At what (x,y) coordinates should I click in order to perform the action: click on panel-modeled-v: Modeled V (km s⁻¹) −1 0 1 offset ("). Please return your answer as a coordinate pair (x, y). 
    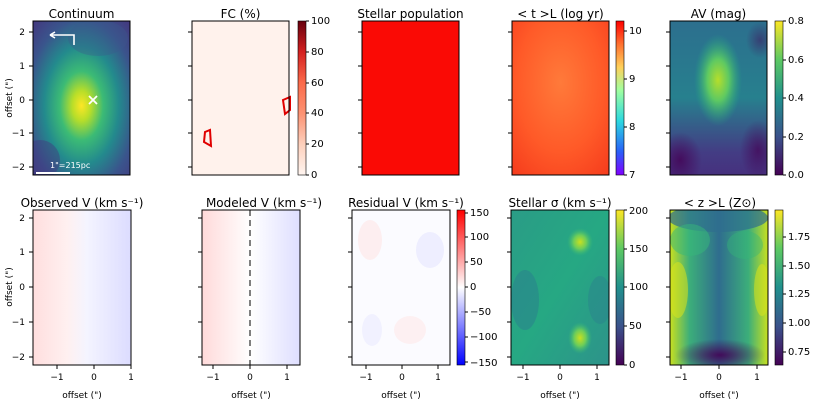
    Looking at the image, I should click on (260, 298).